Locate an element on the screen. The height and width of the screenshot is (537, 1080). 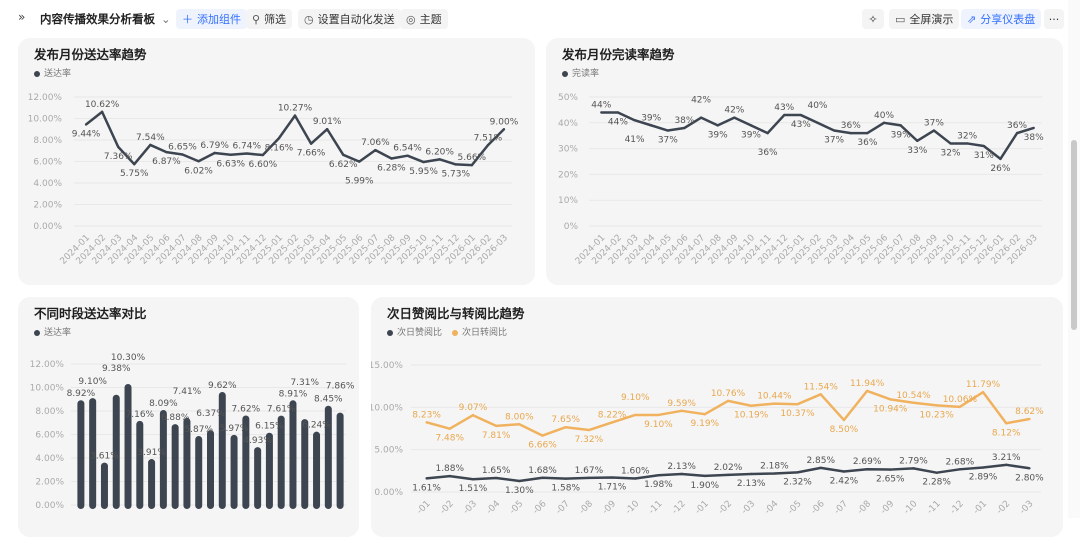
filter-label: 筛选 is located at coordinates (275, 19).